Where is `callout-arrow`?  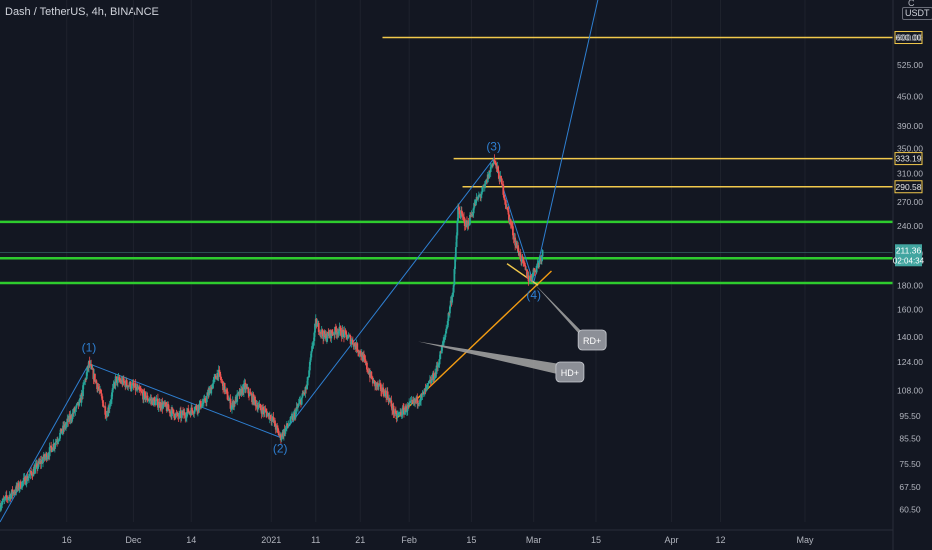 callout-arrow is located at coordinates (492, 358).